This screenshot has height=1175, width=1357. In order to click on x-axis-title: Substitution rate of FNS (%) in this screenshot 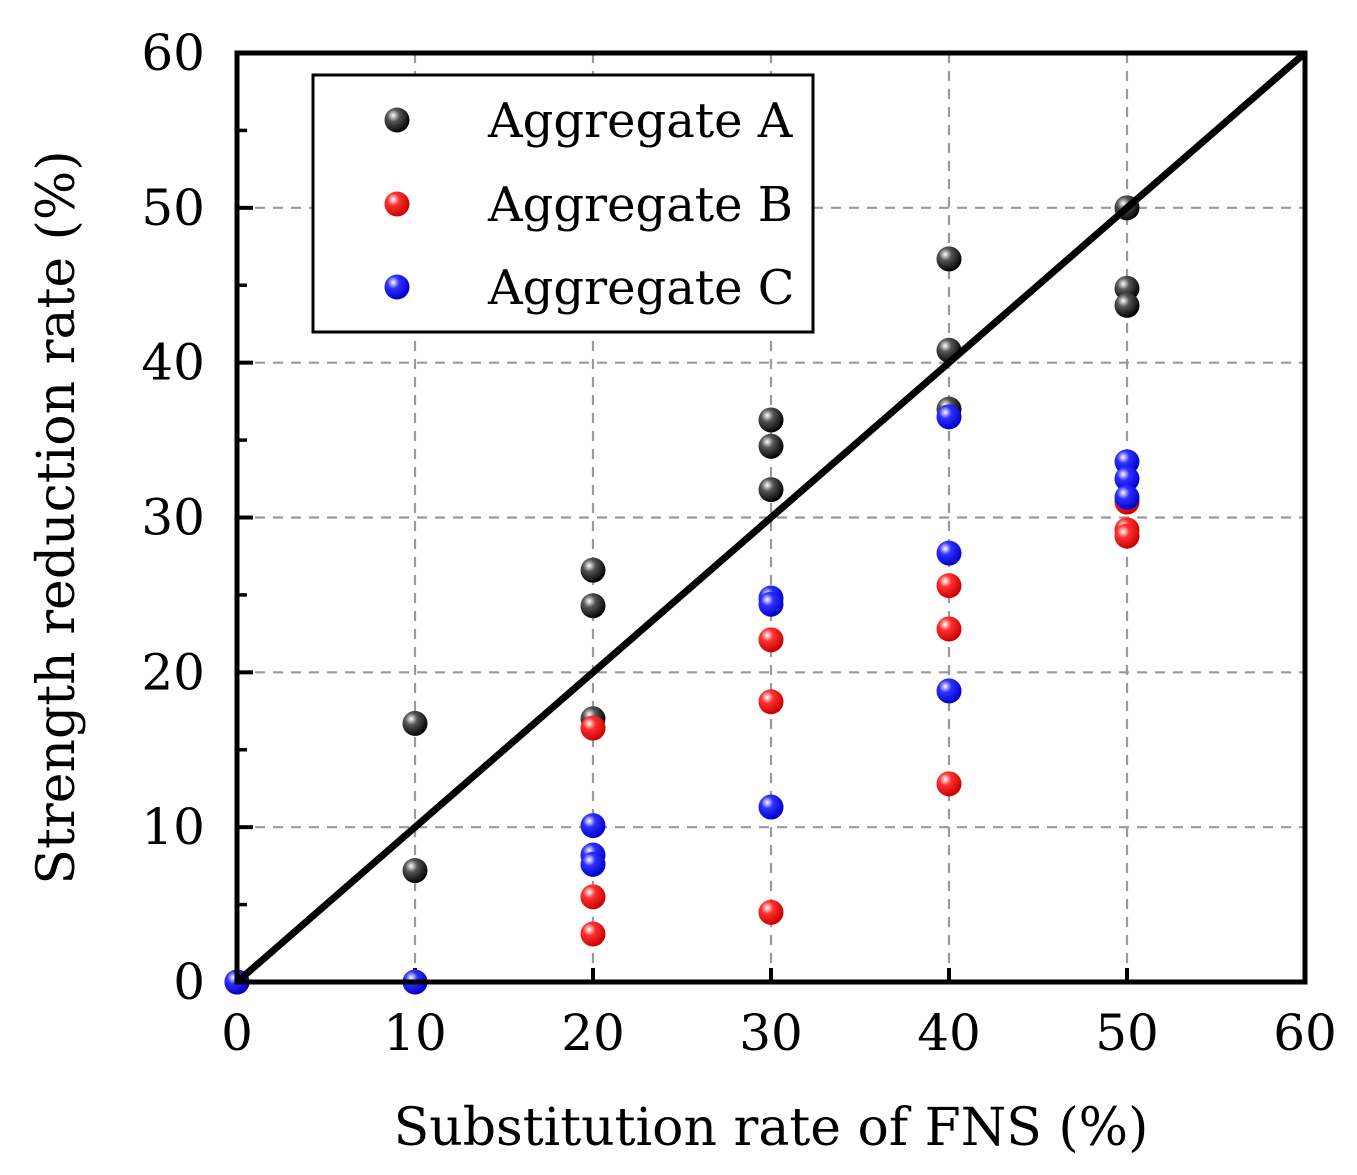, I will do `click(771, 1128)`.